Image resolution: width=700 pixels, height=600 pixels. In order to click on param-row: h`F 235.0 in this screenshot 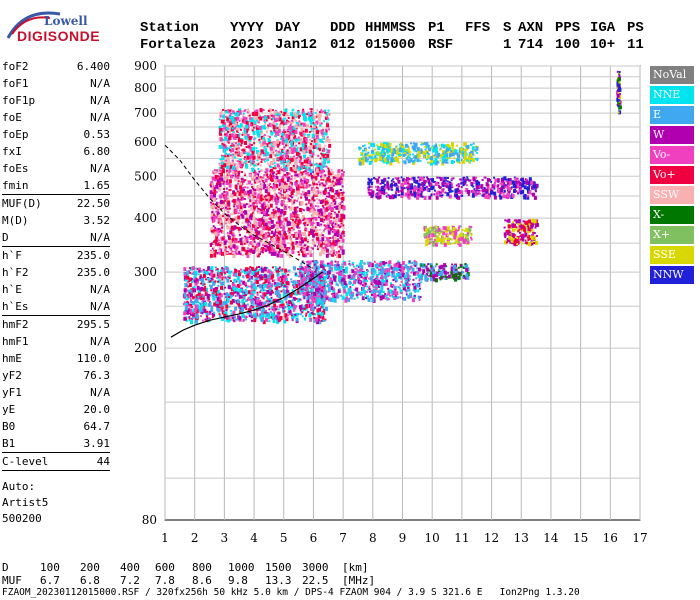, I will do `click(56, 255)`.